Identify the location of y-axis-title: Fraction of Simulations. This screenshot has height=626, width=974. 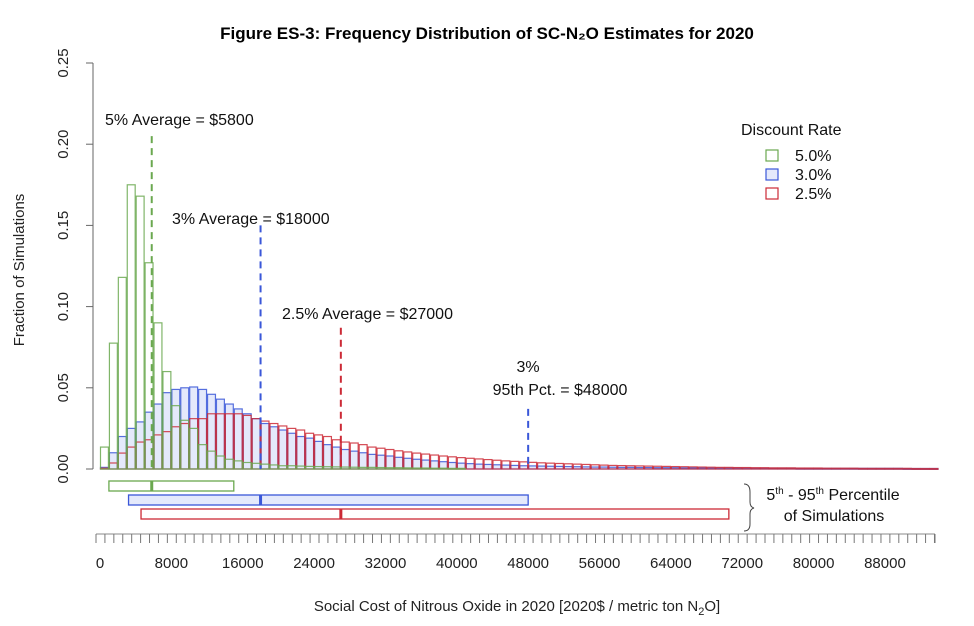
(19, 270).